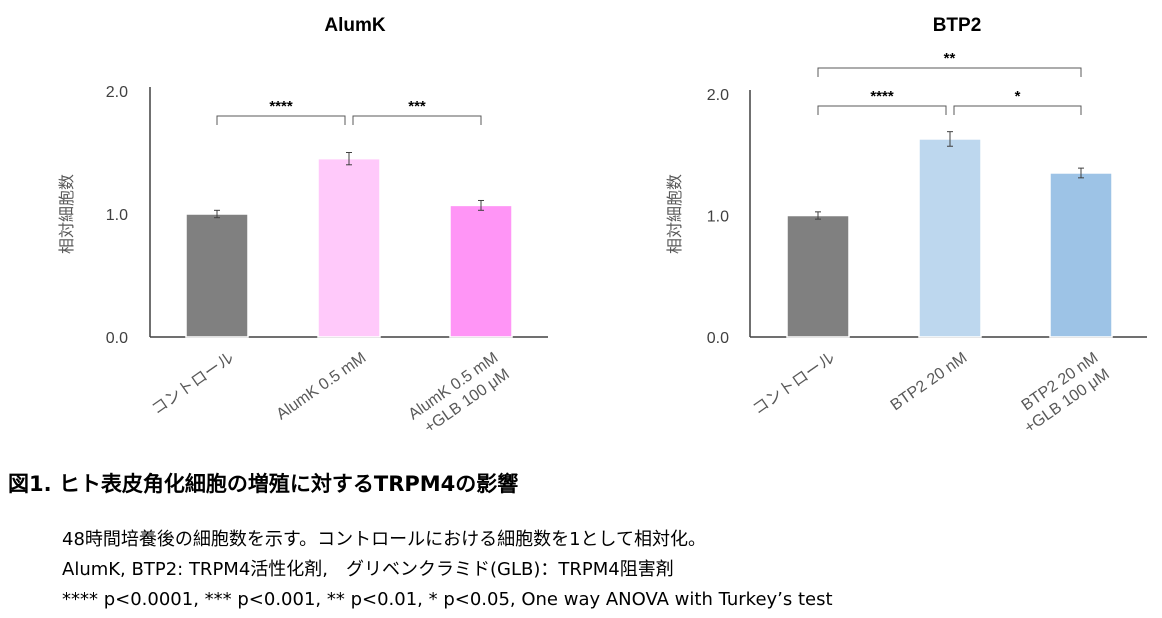  Describe the element at coordinates (67, 214) in the screenshot. I see `y-axis-label-0: 相対細胞数` at that location.